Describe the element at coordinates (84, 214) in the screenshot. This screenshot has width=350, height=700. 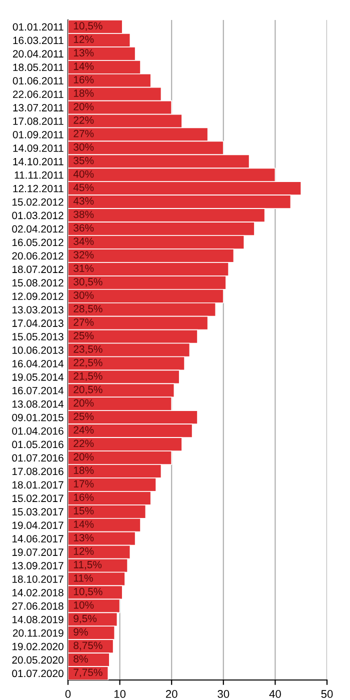
I see `data-label: 38%` at that location.